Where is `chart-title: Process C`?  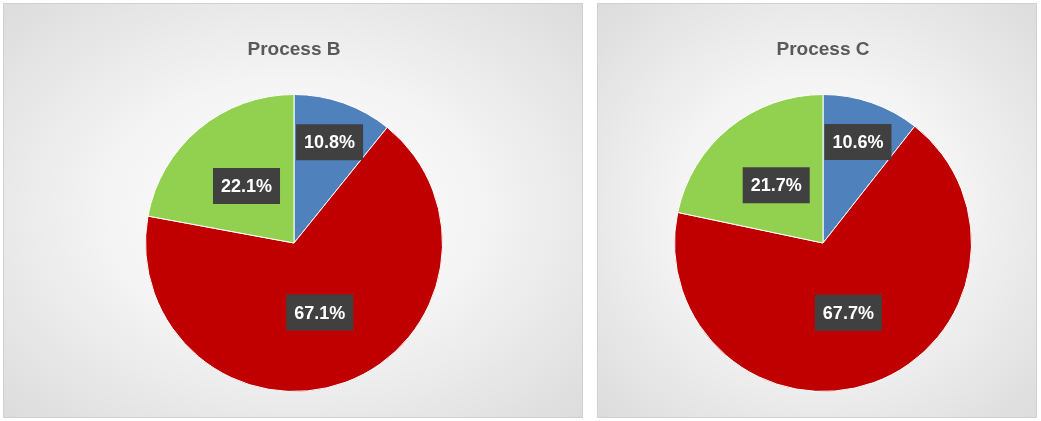 chart-title: Process C is located at coordinates (823, 49).